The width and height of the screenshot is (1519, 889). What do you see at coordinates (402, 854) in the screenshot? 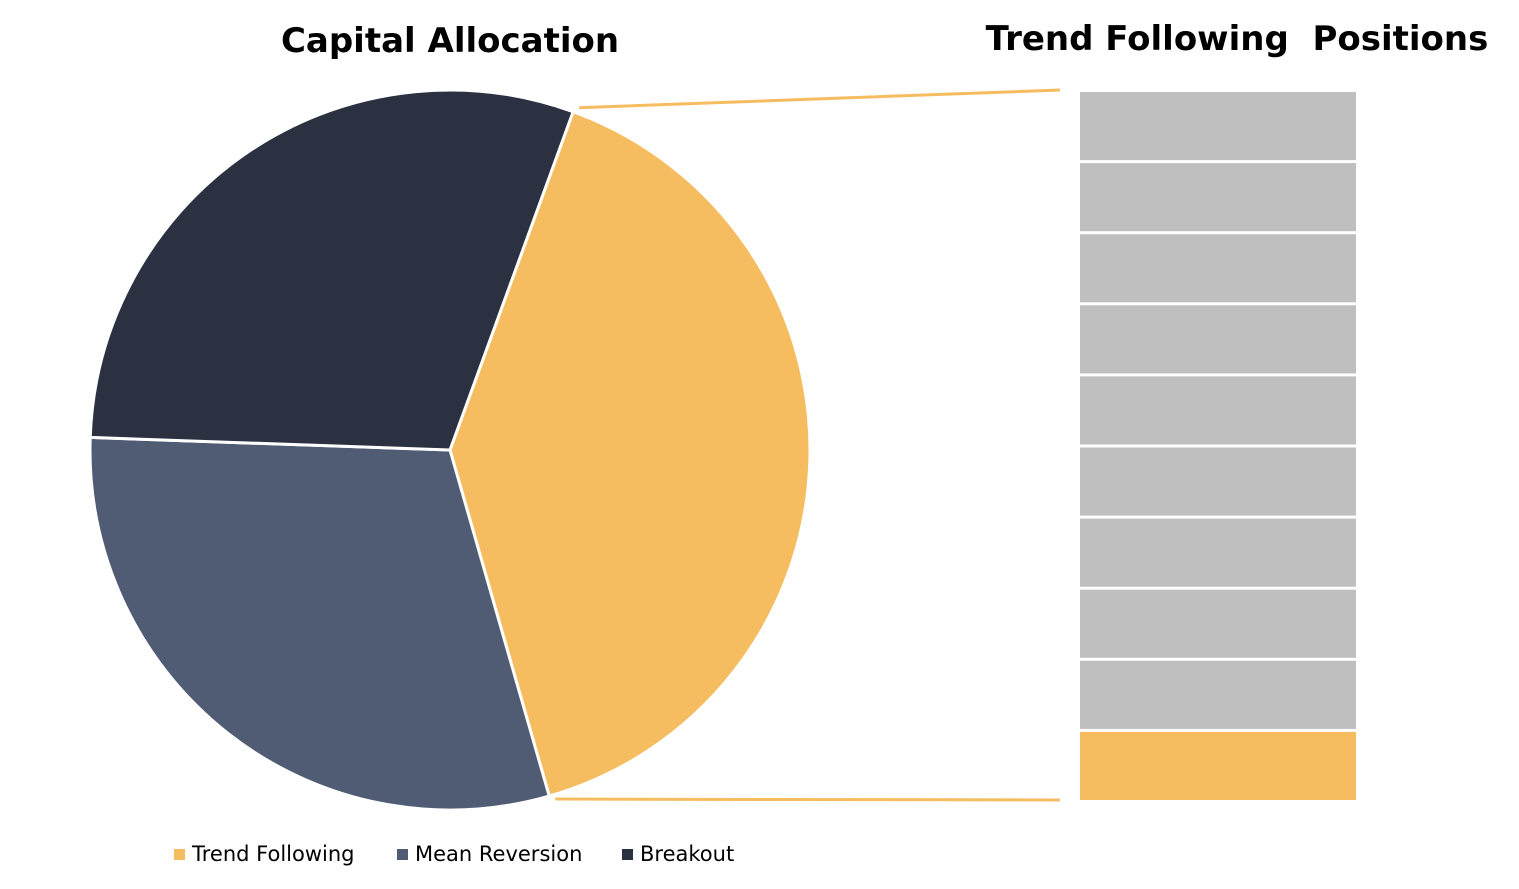
I see `legend-swatch-mean-reversion` at bounding box center [402, 854].